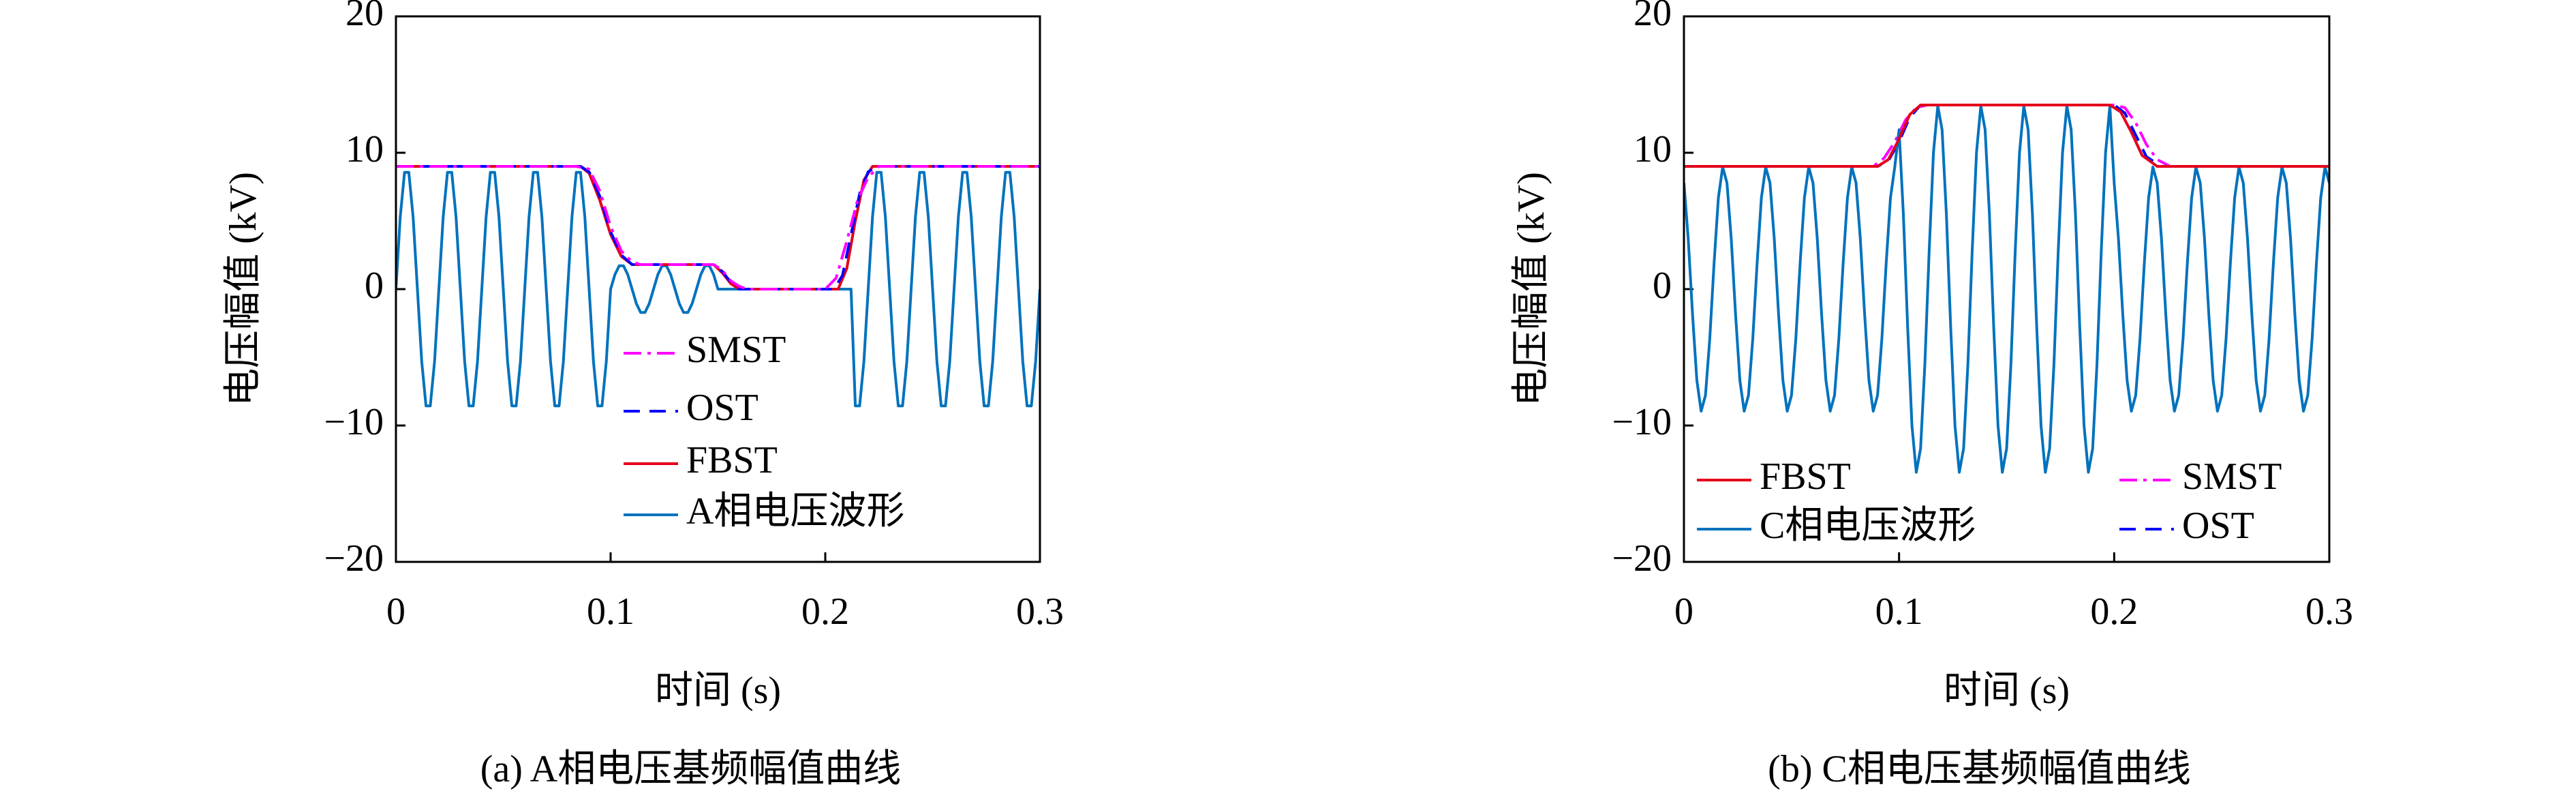 This screenshot has height=806, width=2576. What do you see at coordinates (1980, 769) in the screenshot?
I see `caption: (b) C相电压基频幅值曲线` at bounding box center [1980, 769].